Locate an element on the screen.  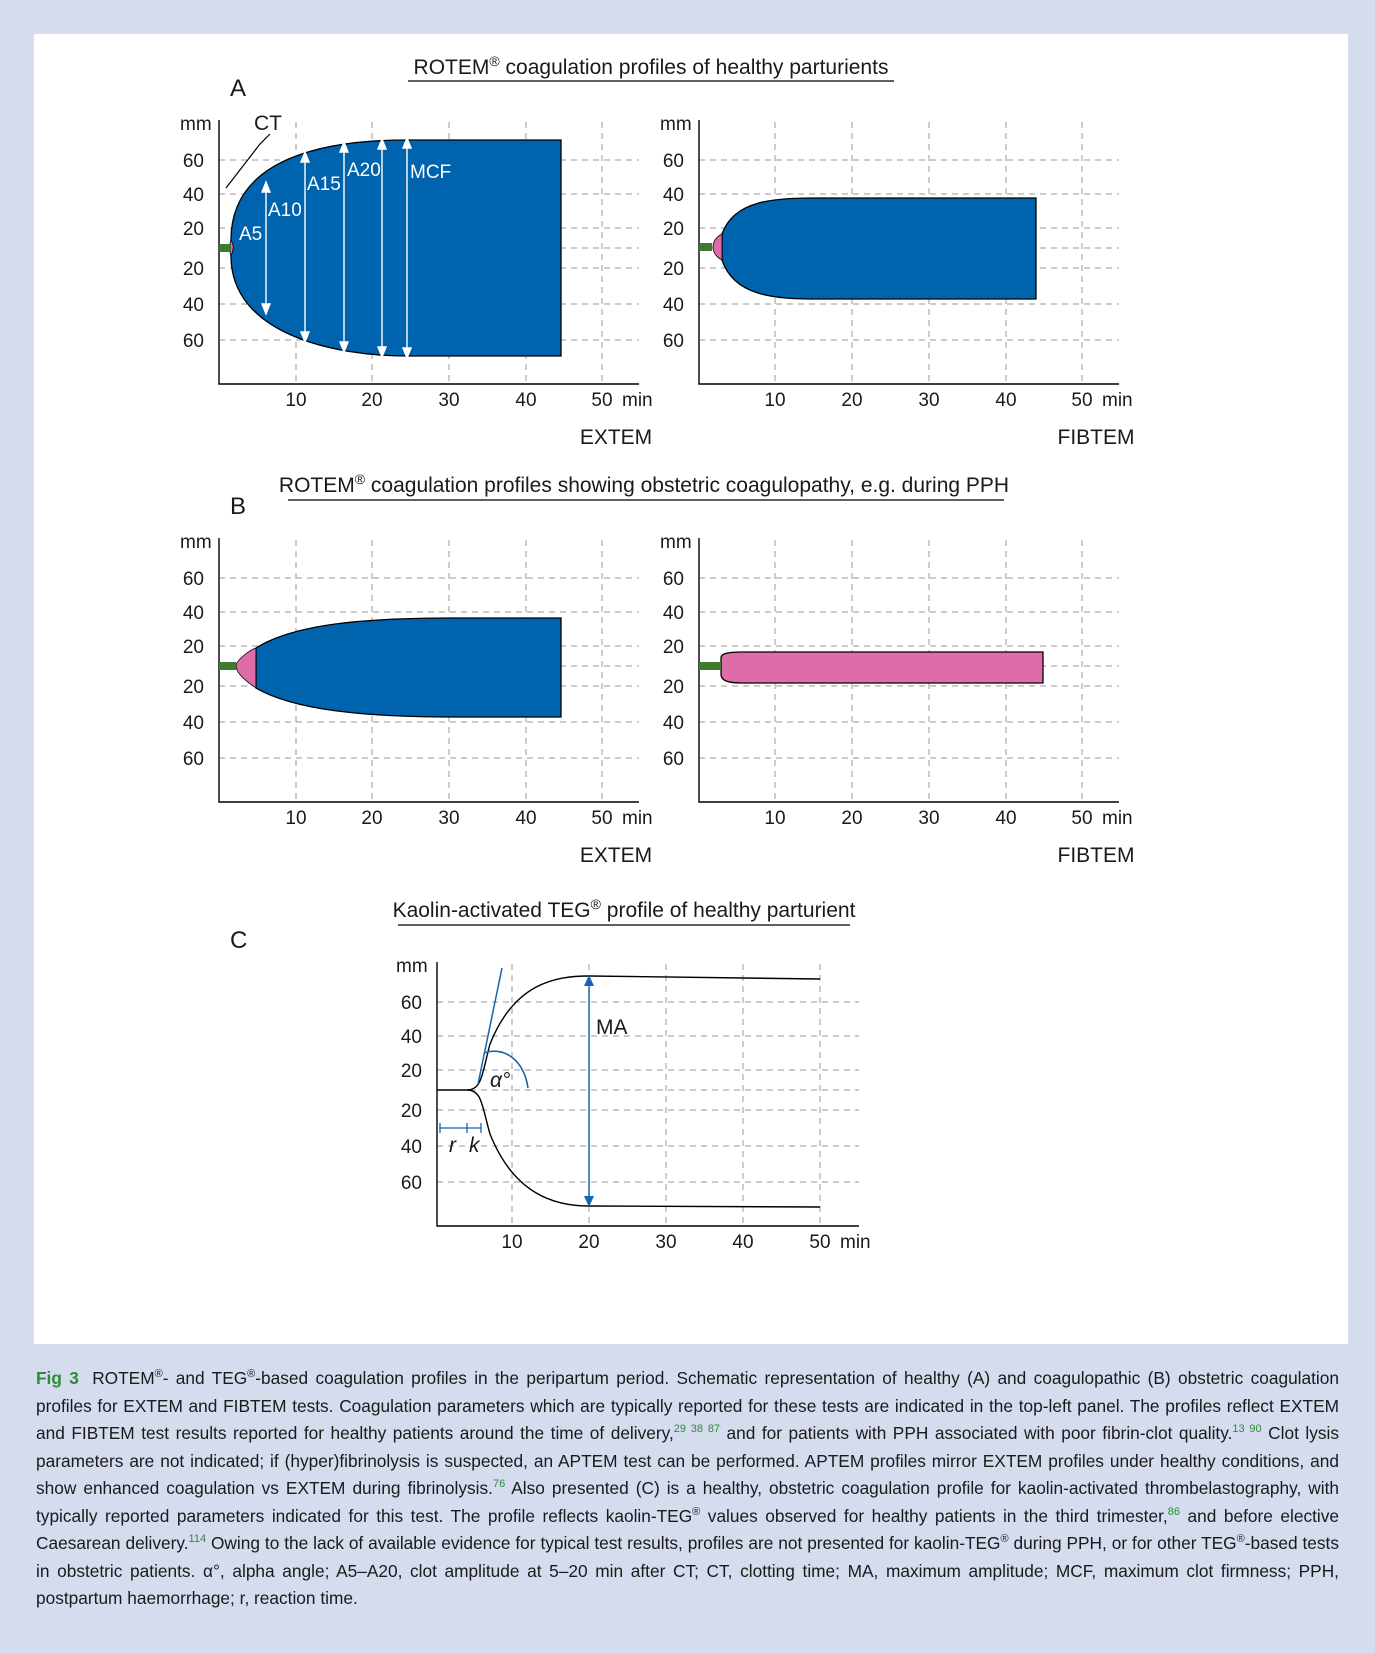
r-label: r is located at coordinates (453, 1145).